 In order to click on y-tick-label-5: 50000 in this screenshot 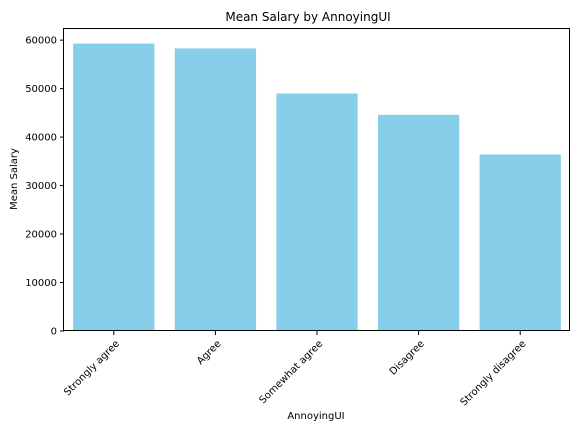, I will do `click(41, 89)`.